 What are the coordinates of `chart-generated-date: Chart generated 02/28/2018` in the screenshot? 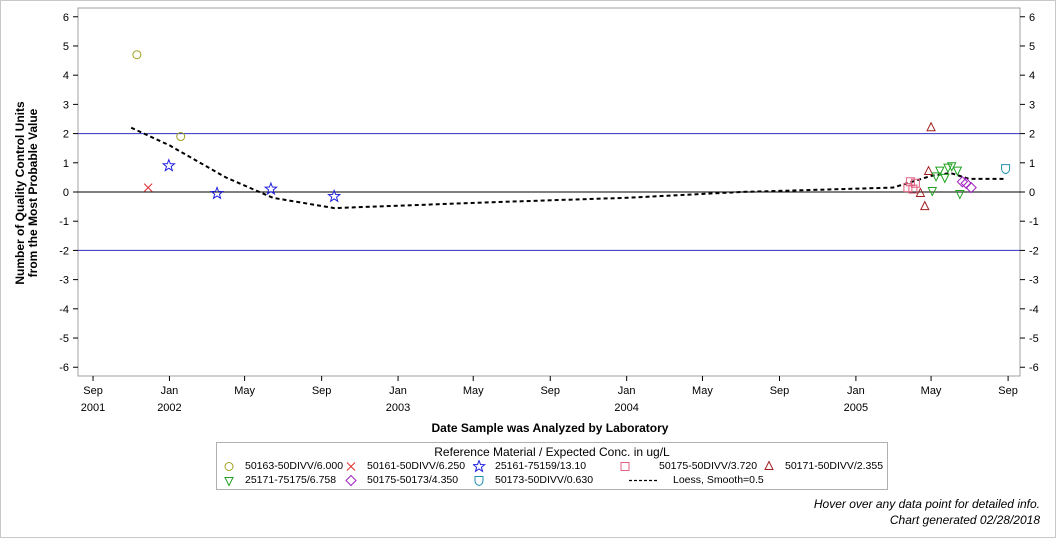 It's located at (964, 520).